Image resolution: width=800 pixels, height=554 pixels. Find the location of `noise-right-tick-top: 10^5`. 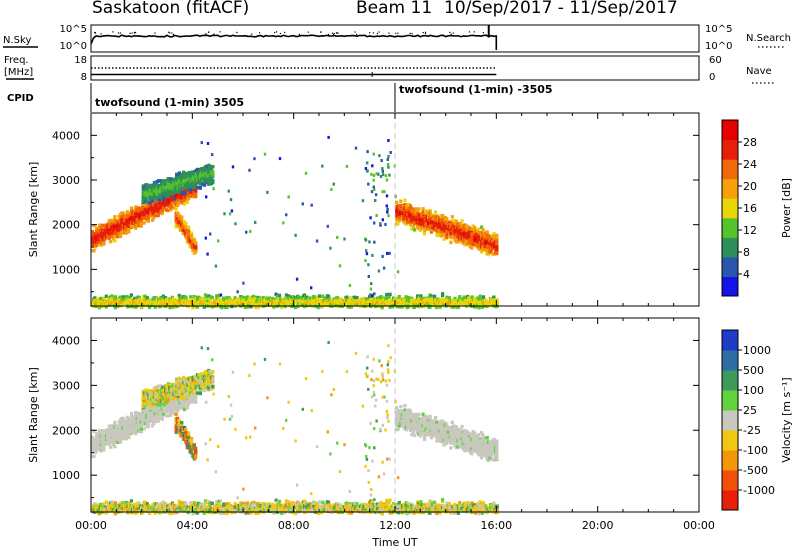

noise-right-tick-top: 10^5 is located at coordinates (718, 29).